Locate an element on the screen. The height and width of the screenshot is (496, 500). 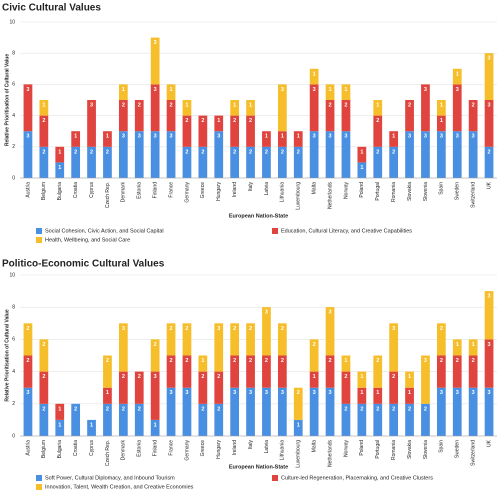
chart-title: Politico-Economic Cultural Values is located at coordinates (83, 264).